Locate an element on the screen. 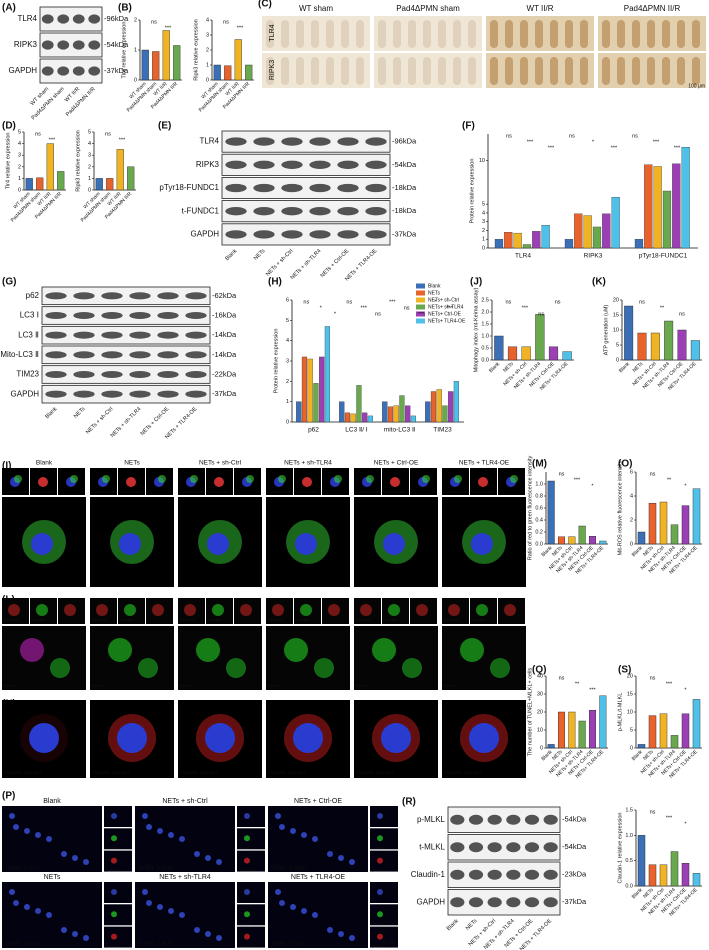  blot-row-label: GAPDH is located at coordinates (25, 393).